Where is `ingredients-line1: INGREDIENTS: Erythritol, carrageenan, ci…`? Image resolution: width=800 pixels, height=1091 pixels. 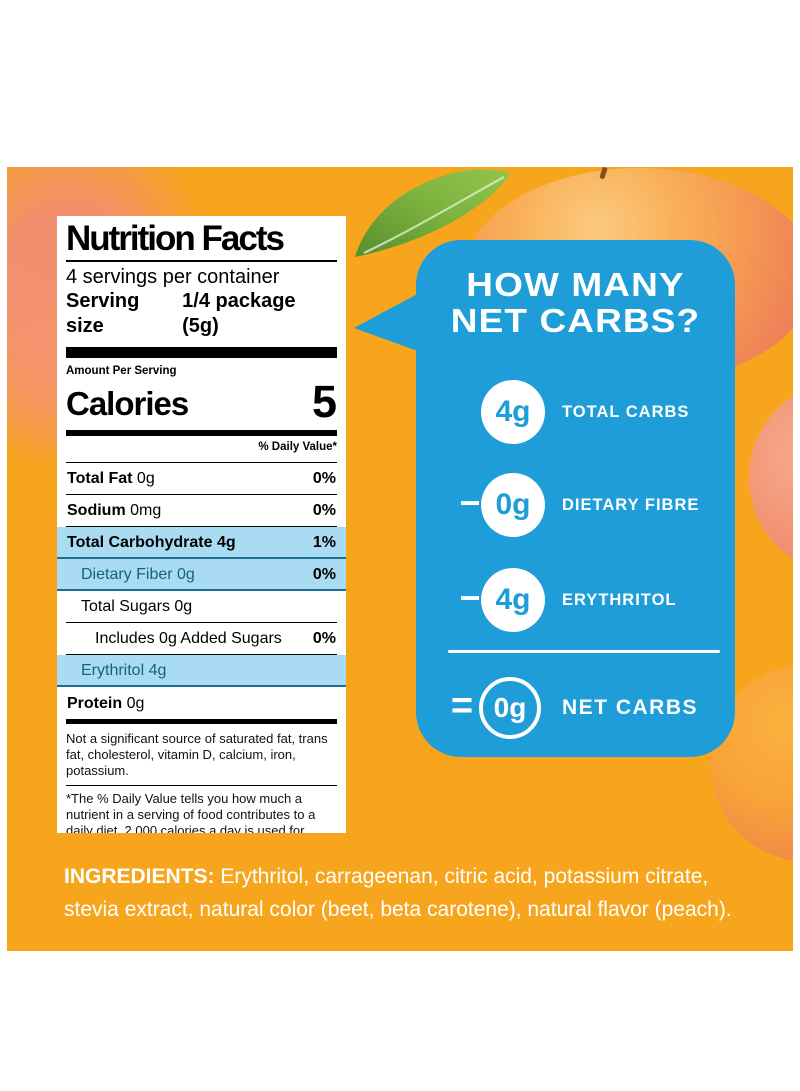 ingredients-line1: INGREDIENTS: Erythritol, carrageenan, ci… is located at coordinates (386, 876).